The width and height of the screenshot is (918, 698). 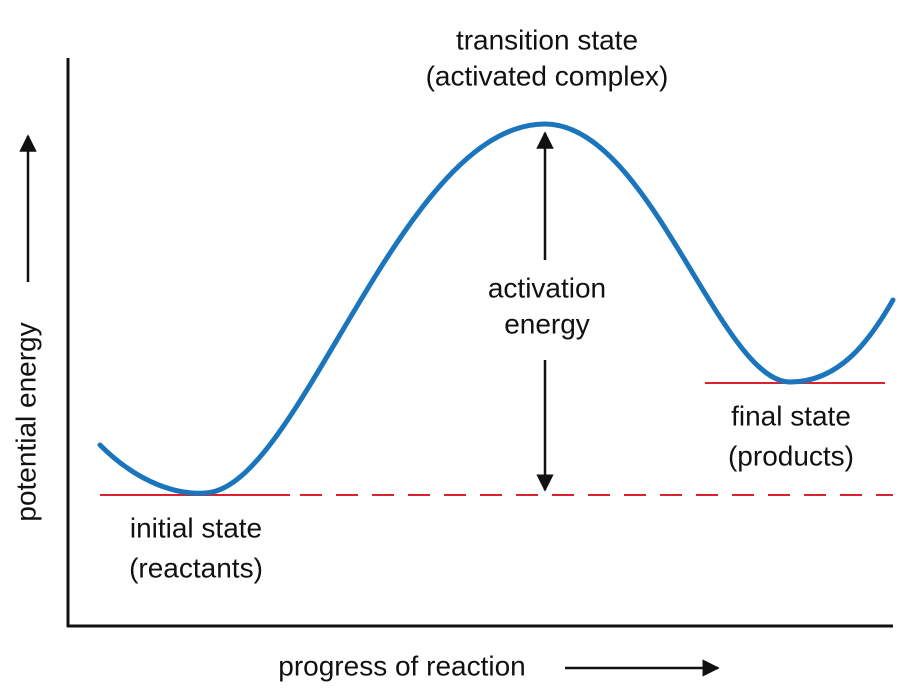 I want to click on initial-label: (reactants), so click(x=196, y=567).